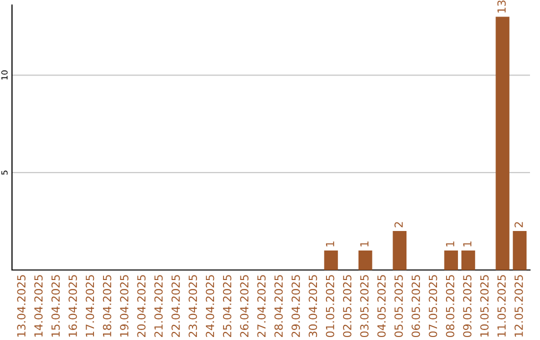  What do you see at coordinates (244, 306) in the screenshot?
I see `x-tick-label: 26.04.2025` at bounding box center [244, 306].